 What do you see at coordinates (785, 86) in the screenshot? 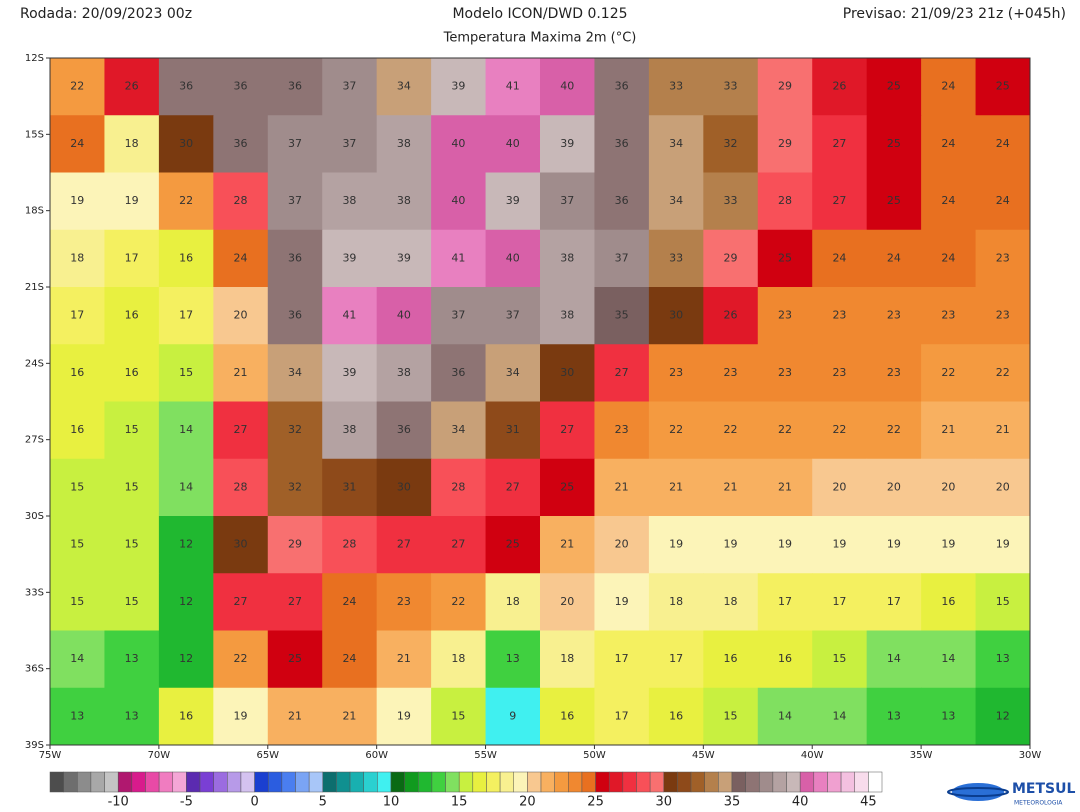
I see `temperature-label: 29` at bounding box center [785, 86].